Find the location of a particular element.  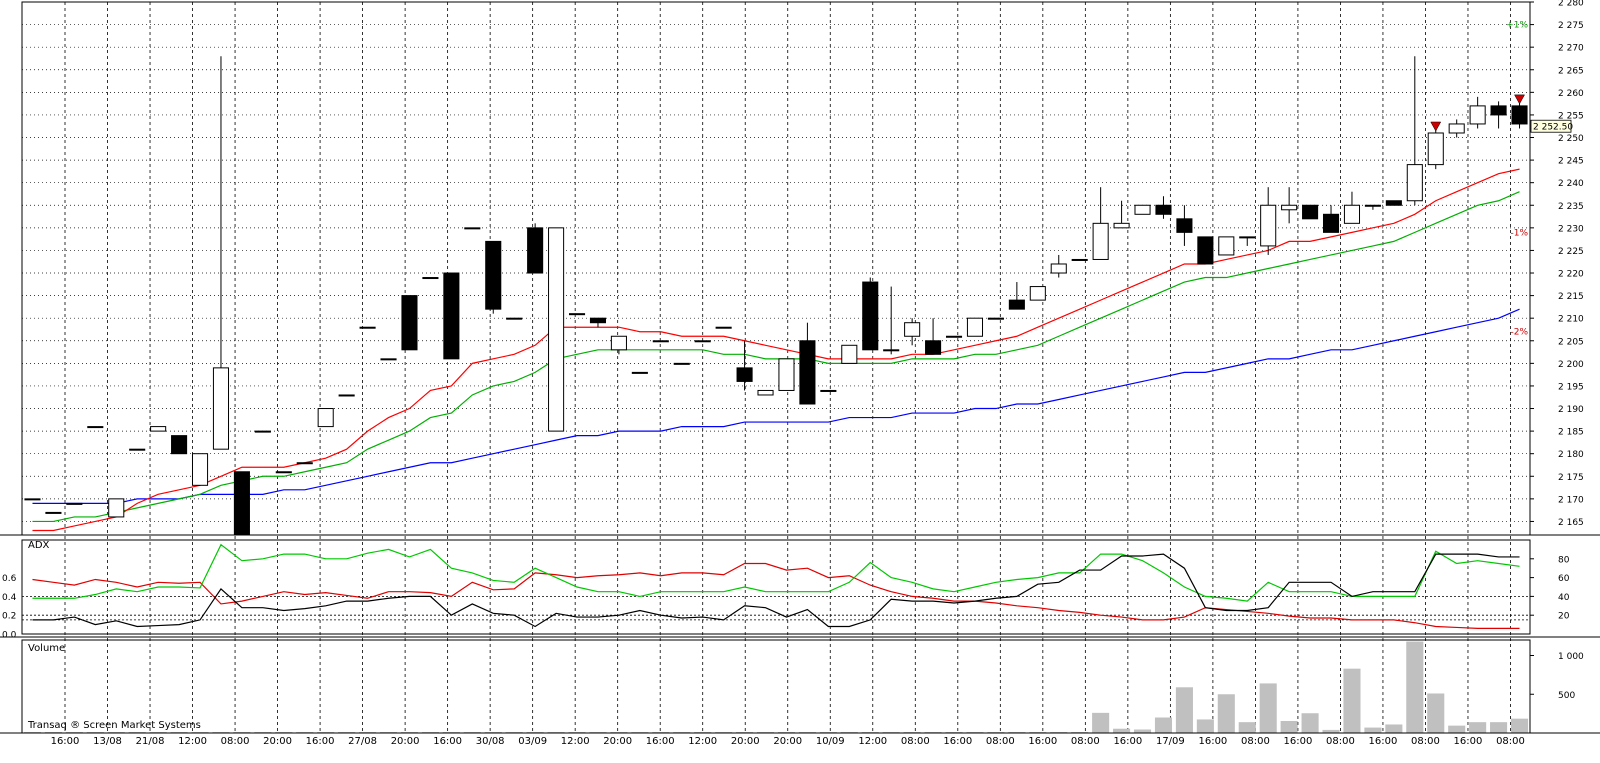

time-tick-label: 08:00 is located at coordinates (1255, 741).